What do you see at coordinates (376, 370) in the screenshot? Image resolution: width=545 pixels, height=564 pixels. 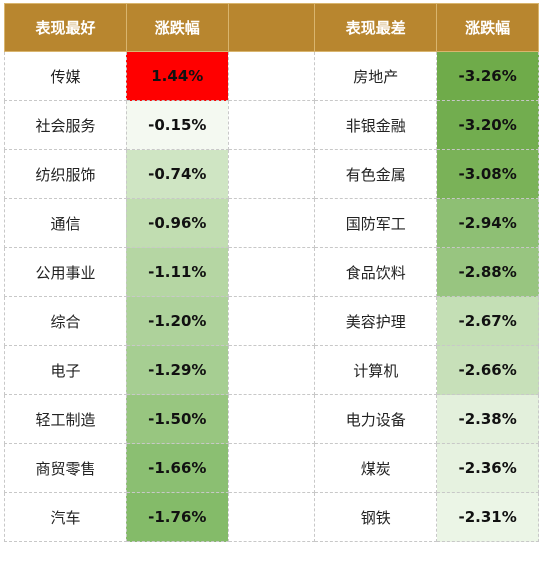 I see `worst-sector-name: 计算机` at bounding box center [376, 370].